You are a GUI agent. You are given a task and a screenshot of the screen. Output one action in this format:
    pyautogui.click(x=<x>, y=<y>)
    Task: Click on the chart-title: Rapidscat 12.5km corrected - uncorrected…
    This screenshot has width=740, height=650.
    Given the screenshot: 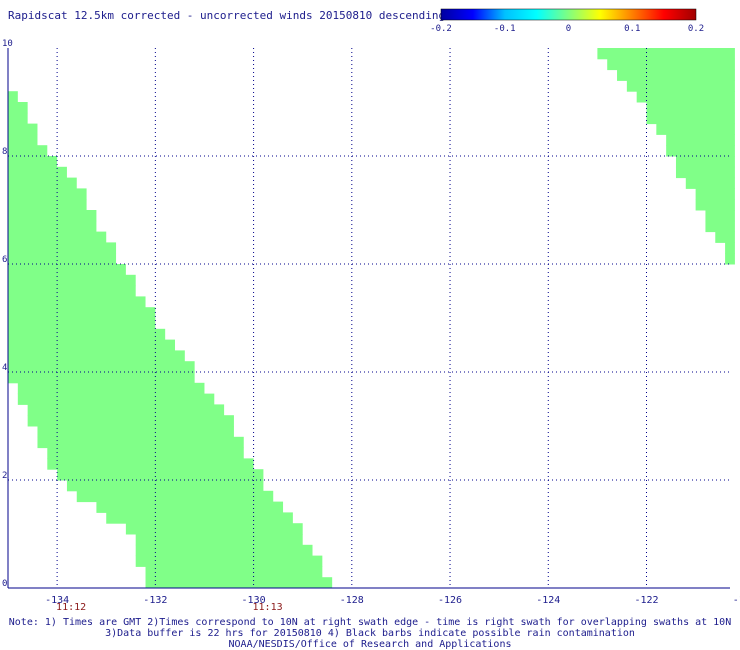 What is the action you would take?
    pyautogui.click(x=227, y=15)
    